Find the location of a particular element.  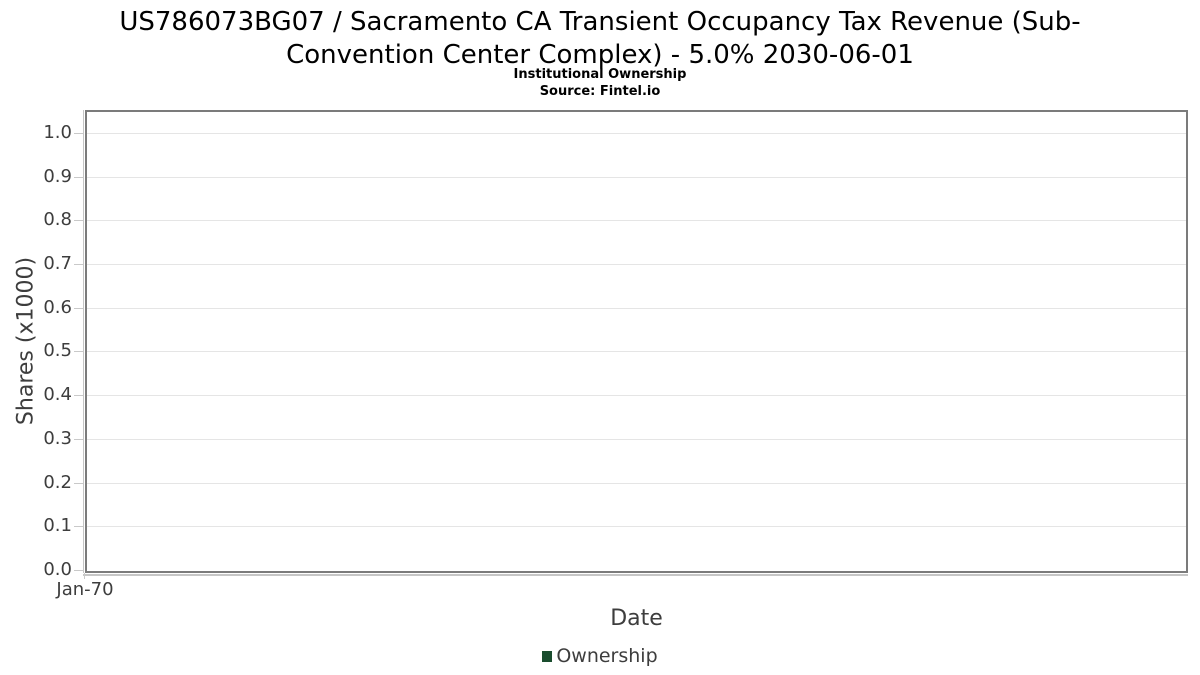

y-tick-label: 0.9 is located at coordinates (57, 176).